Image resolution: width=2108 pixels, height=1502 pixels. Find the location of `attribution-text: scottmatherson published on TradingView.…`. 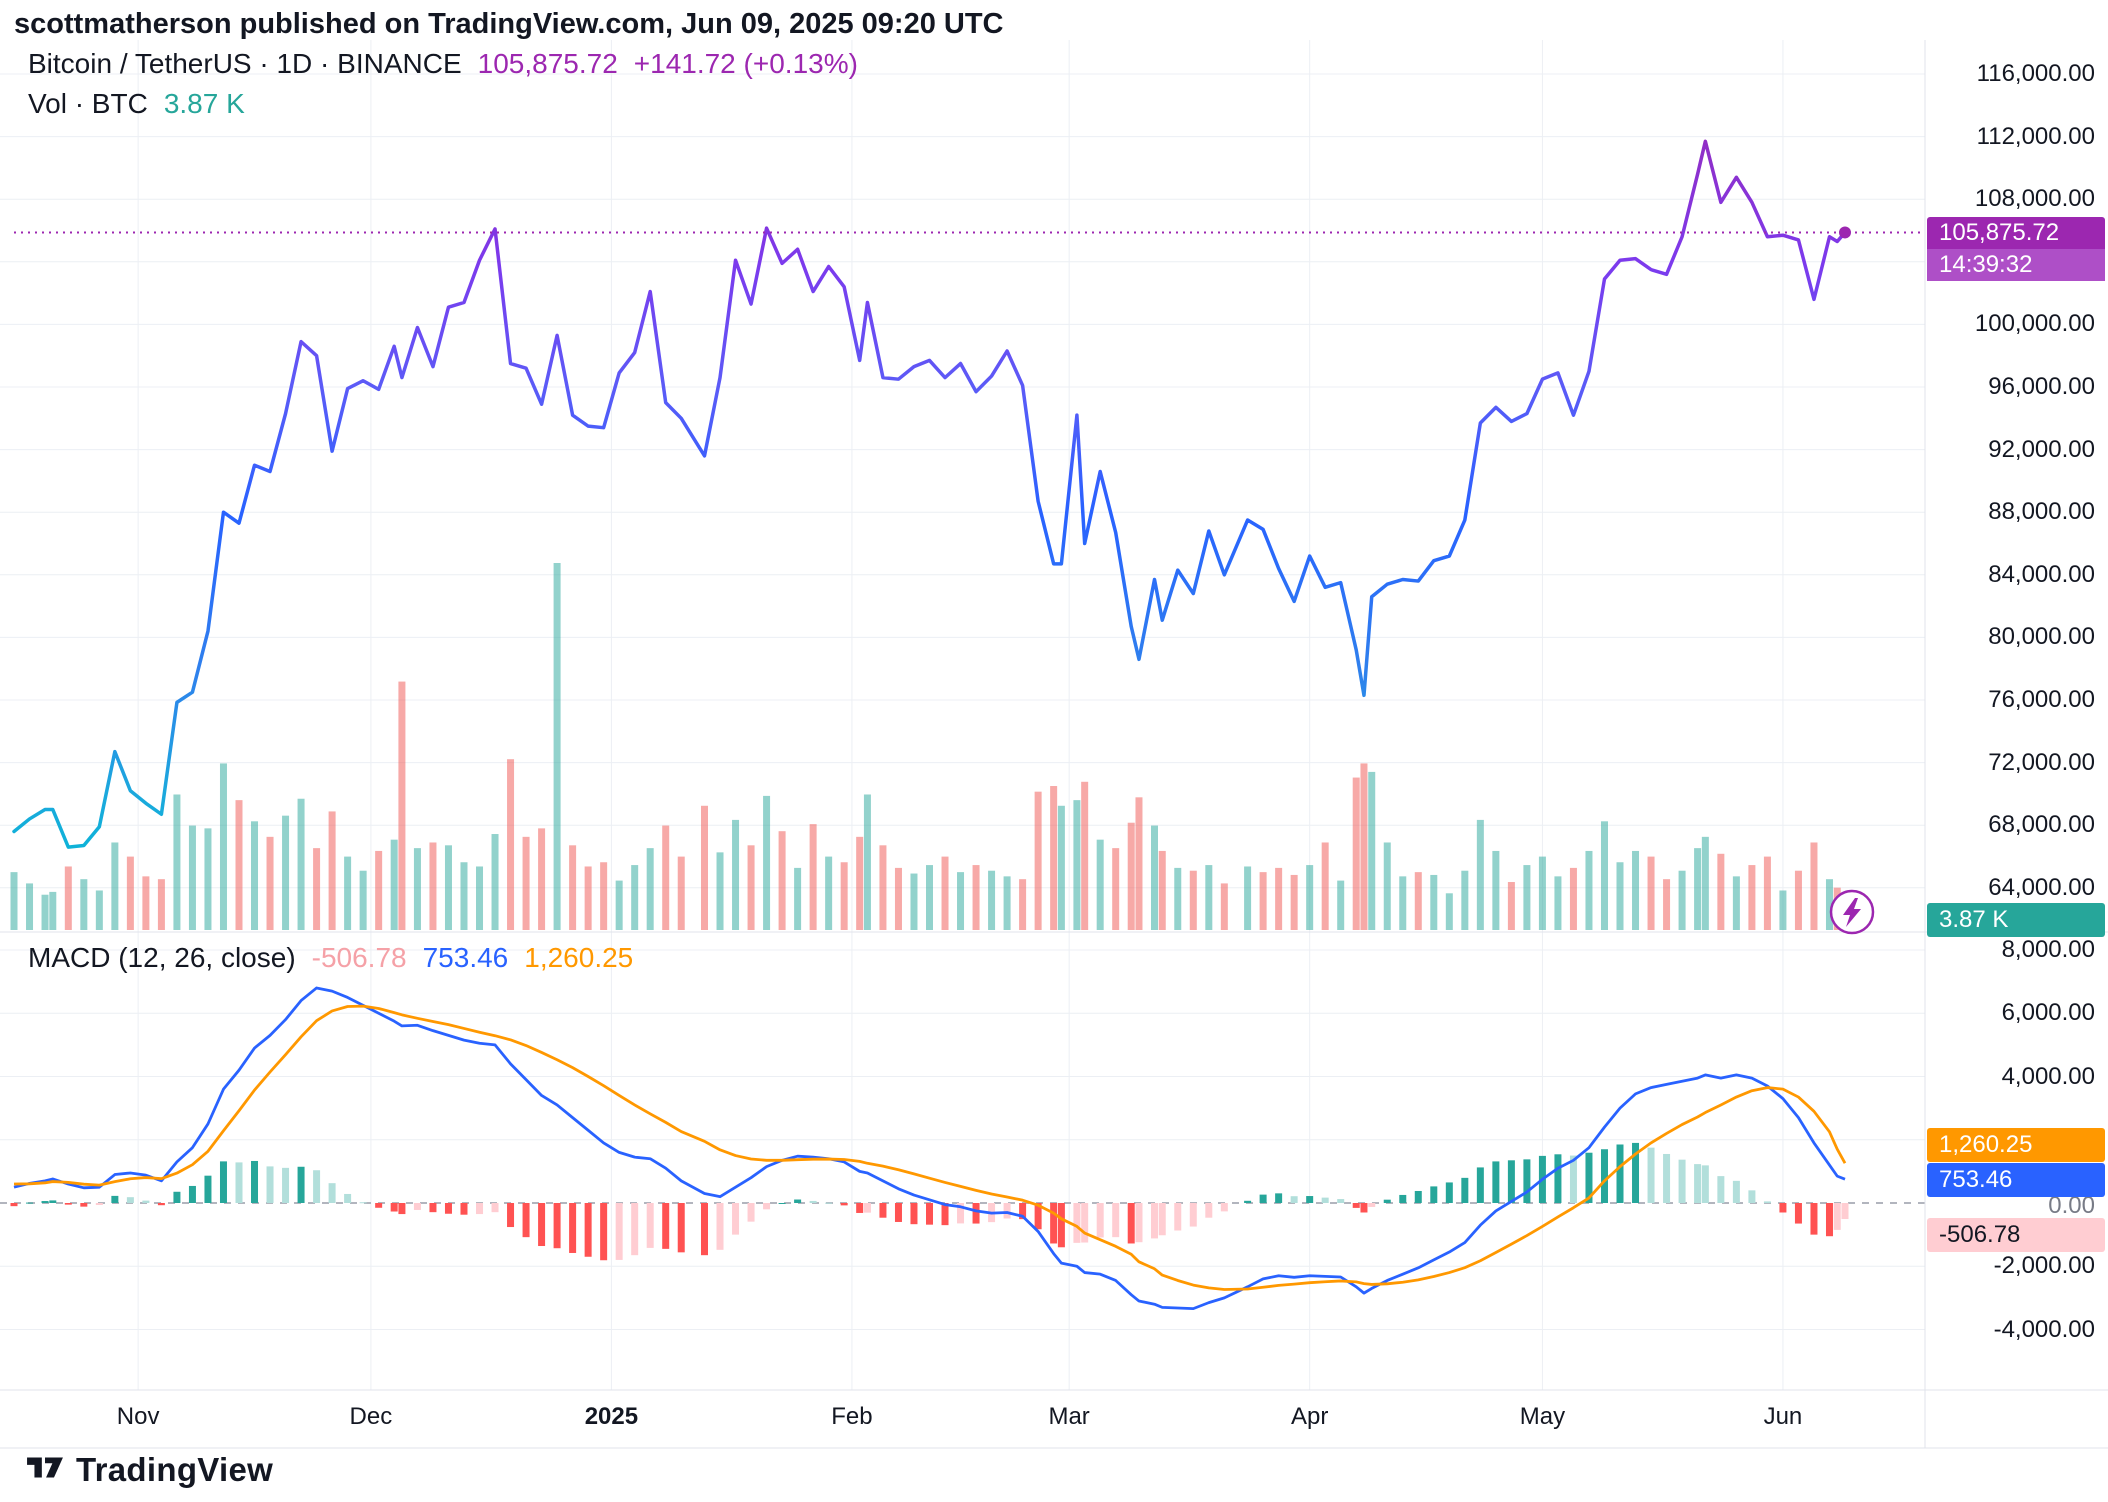

attribution-text: scottmatherson published on TradingView.… is located at coordinates (509, 24).